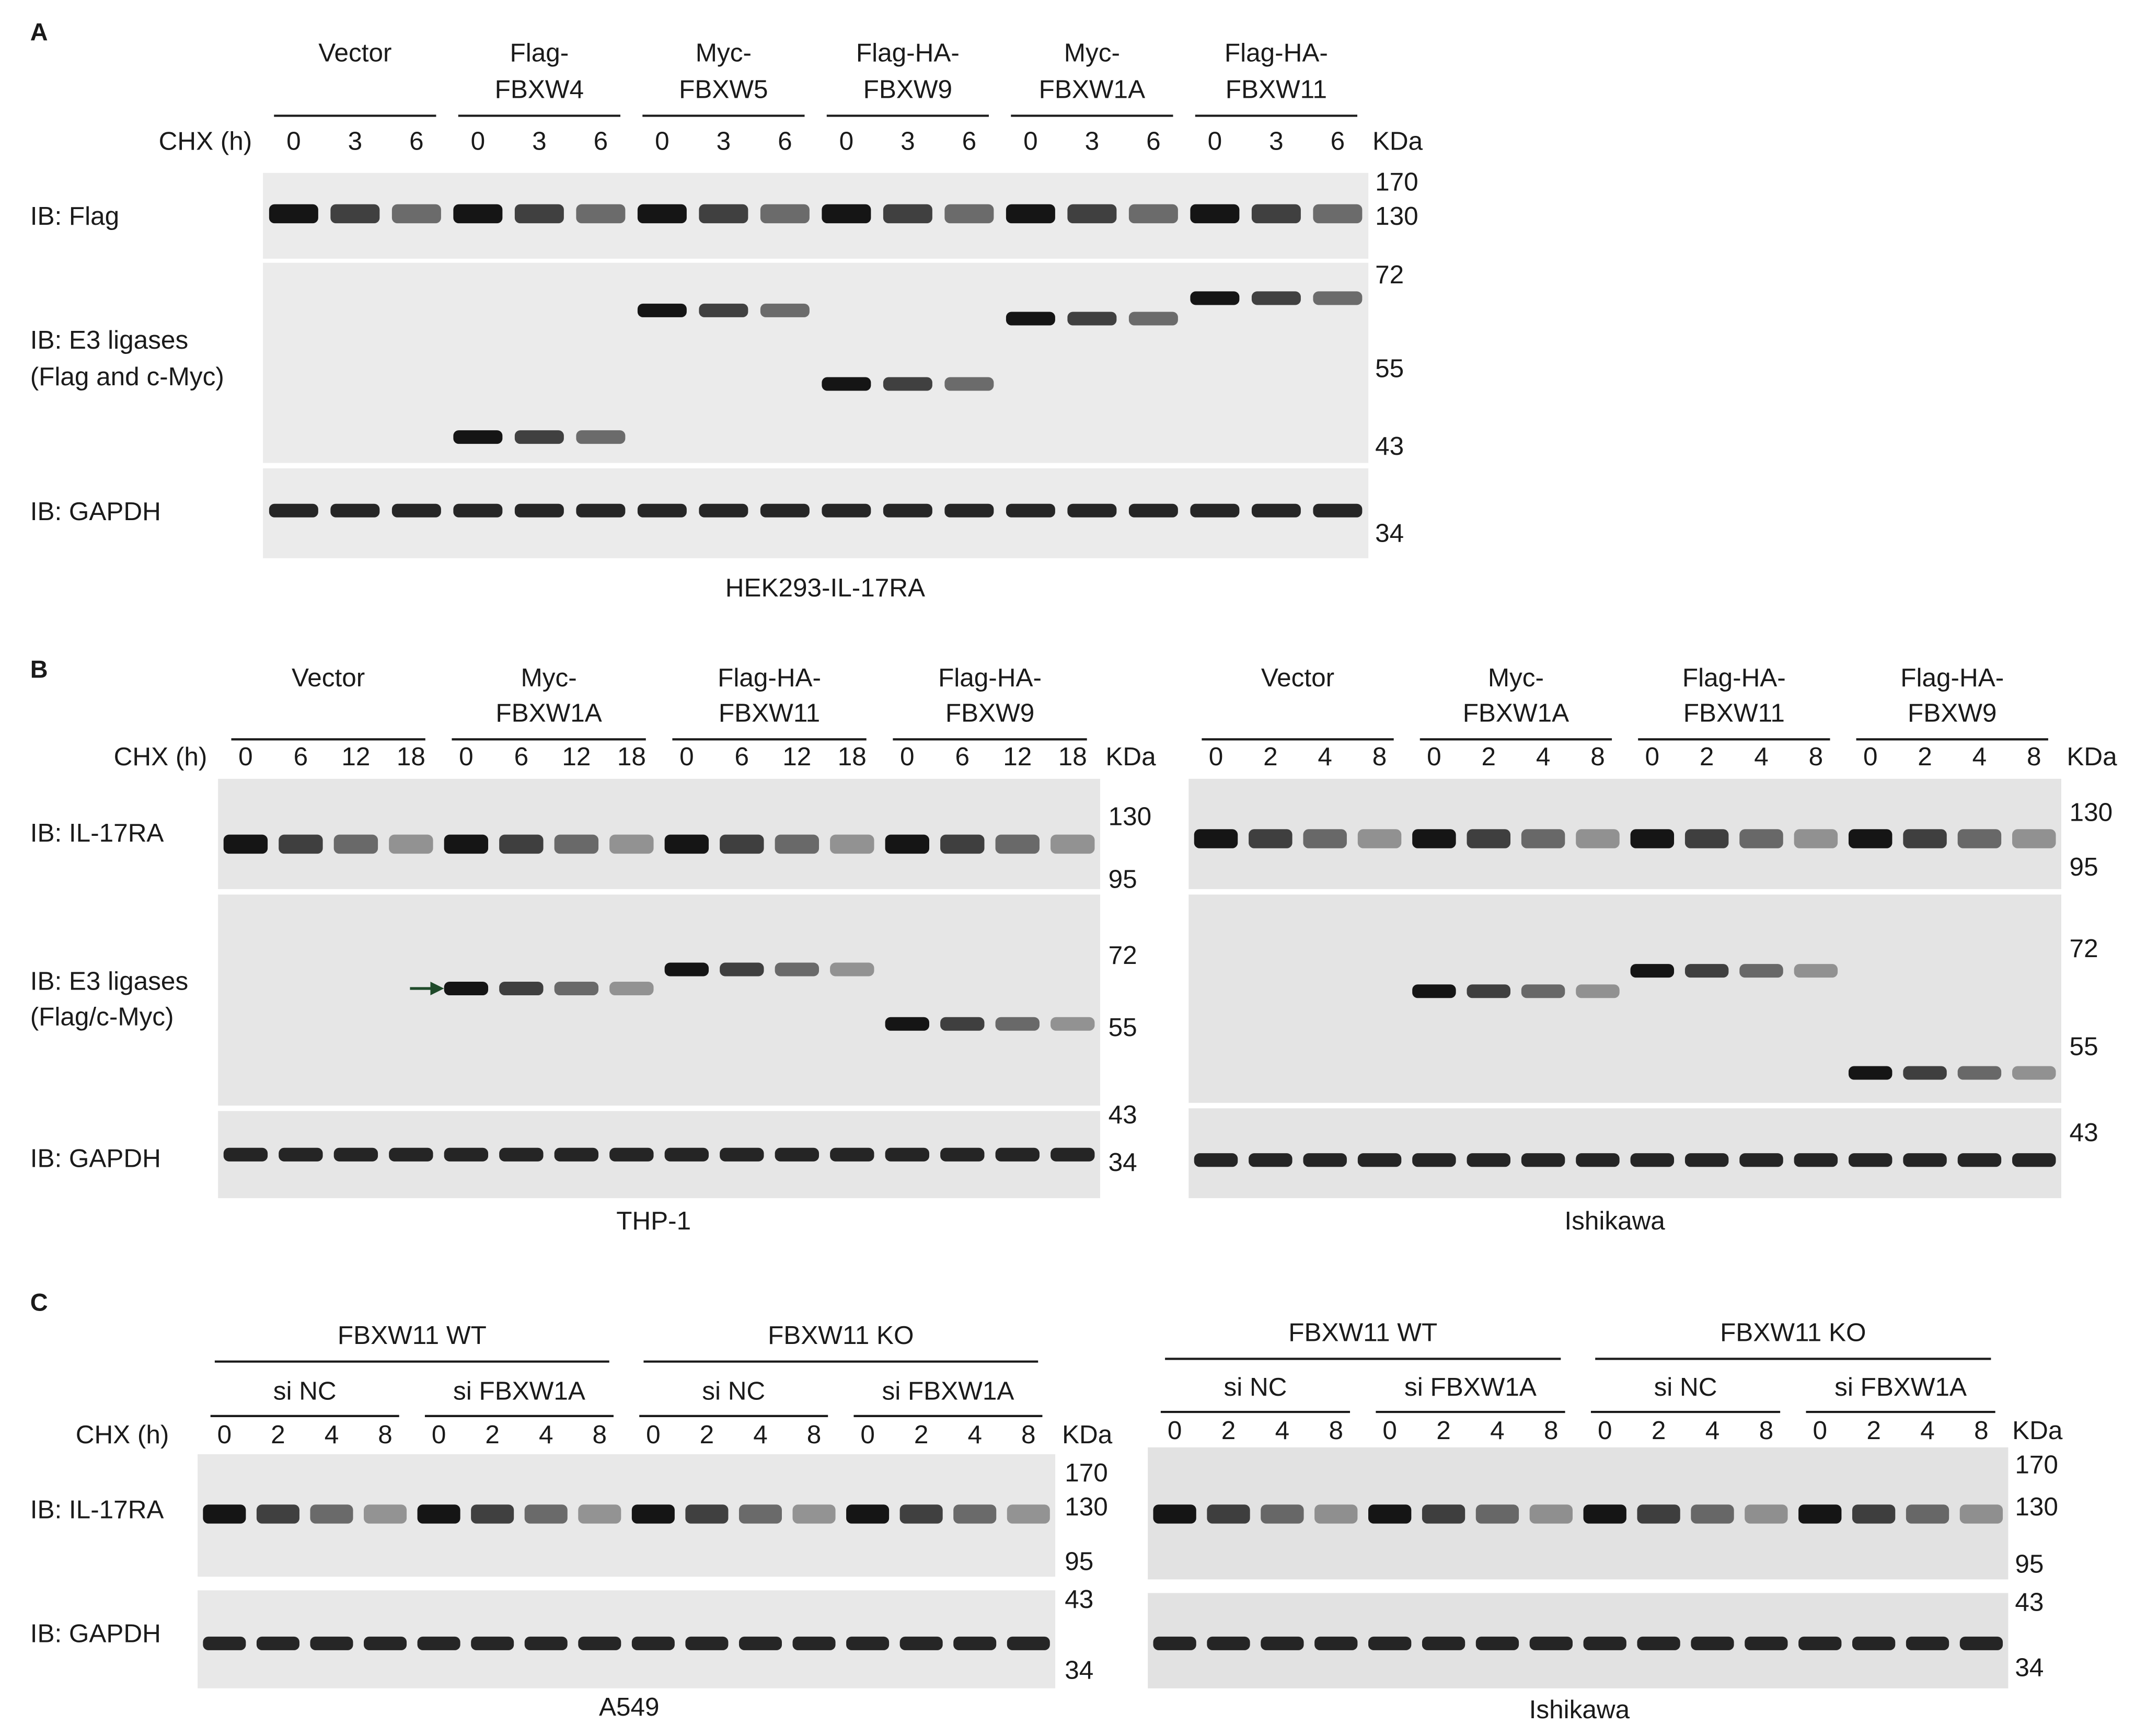 This screenshot has width=2135, height=1736. Describe the element at coordinates (629, 1707) in the screenshot. I see `cell-line: A549` at that location.